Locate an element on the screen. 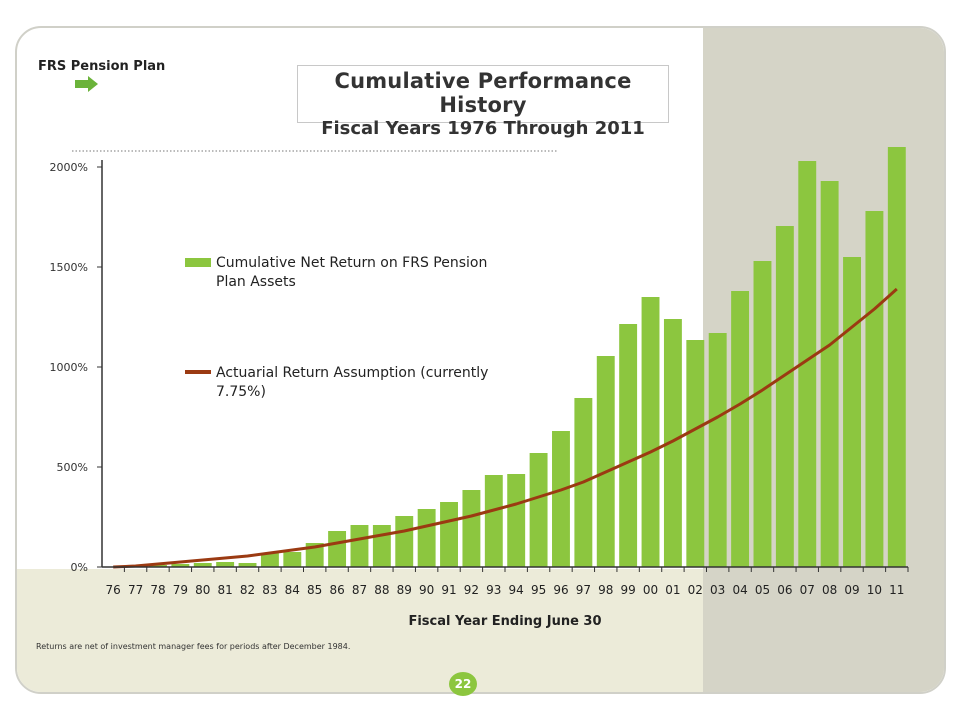  x-tick-label: 01 is located at coordinates (672, 590).